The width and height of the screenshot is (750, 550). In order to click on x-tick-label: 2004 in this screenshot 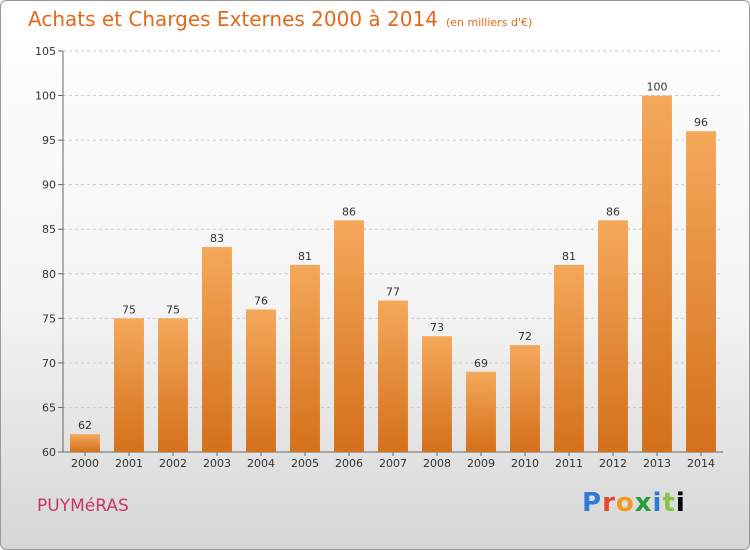, I will do `click(261, 463)`.